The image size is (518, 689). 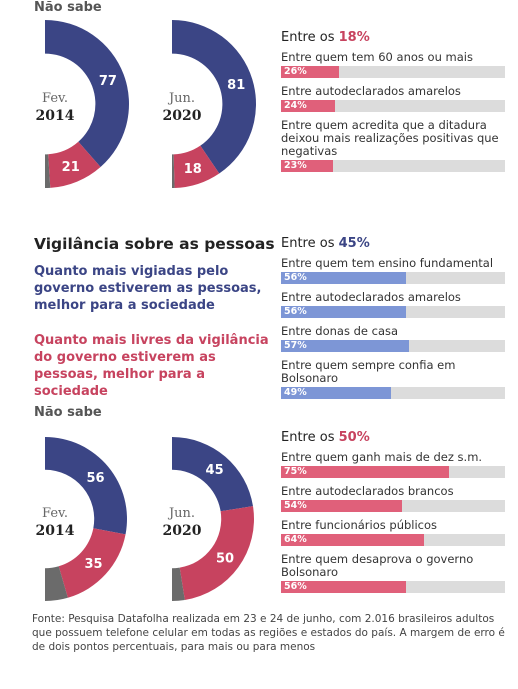 I want to click on bar-category: Entre quem tem 60 anos ou mais, so click(x=377, y=57).